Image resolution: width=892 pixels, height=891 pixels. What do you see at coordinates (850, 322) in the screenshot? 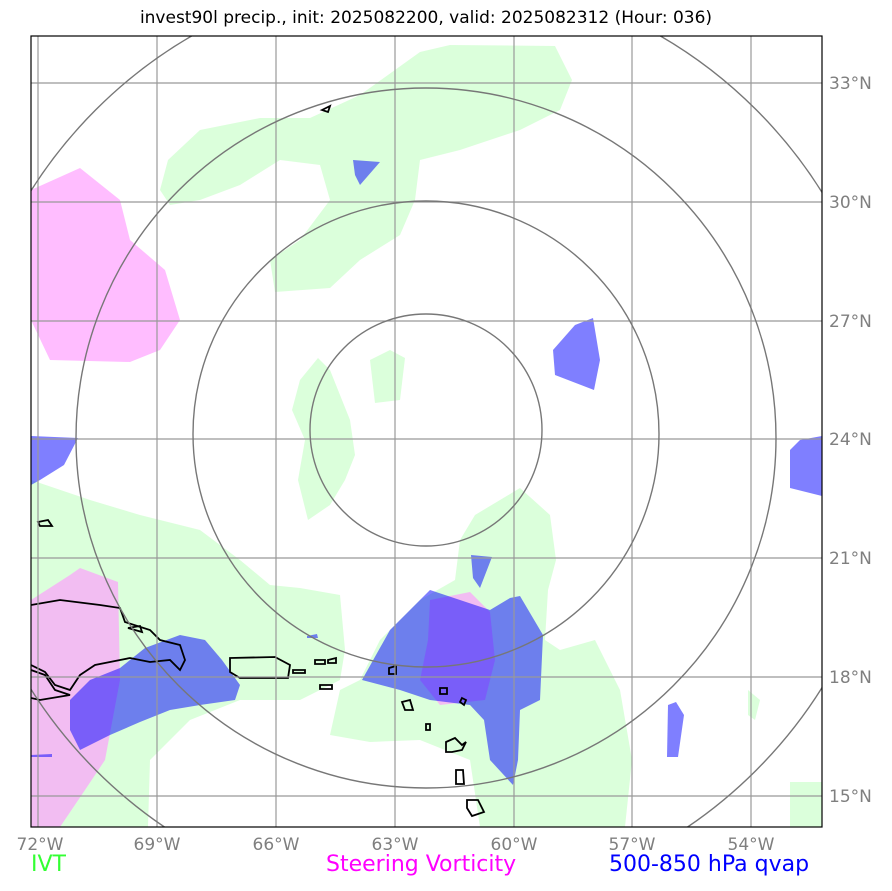
I see `lat-label: 27°N` at bounding box center [850, 322].